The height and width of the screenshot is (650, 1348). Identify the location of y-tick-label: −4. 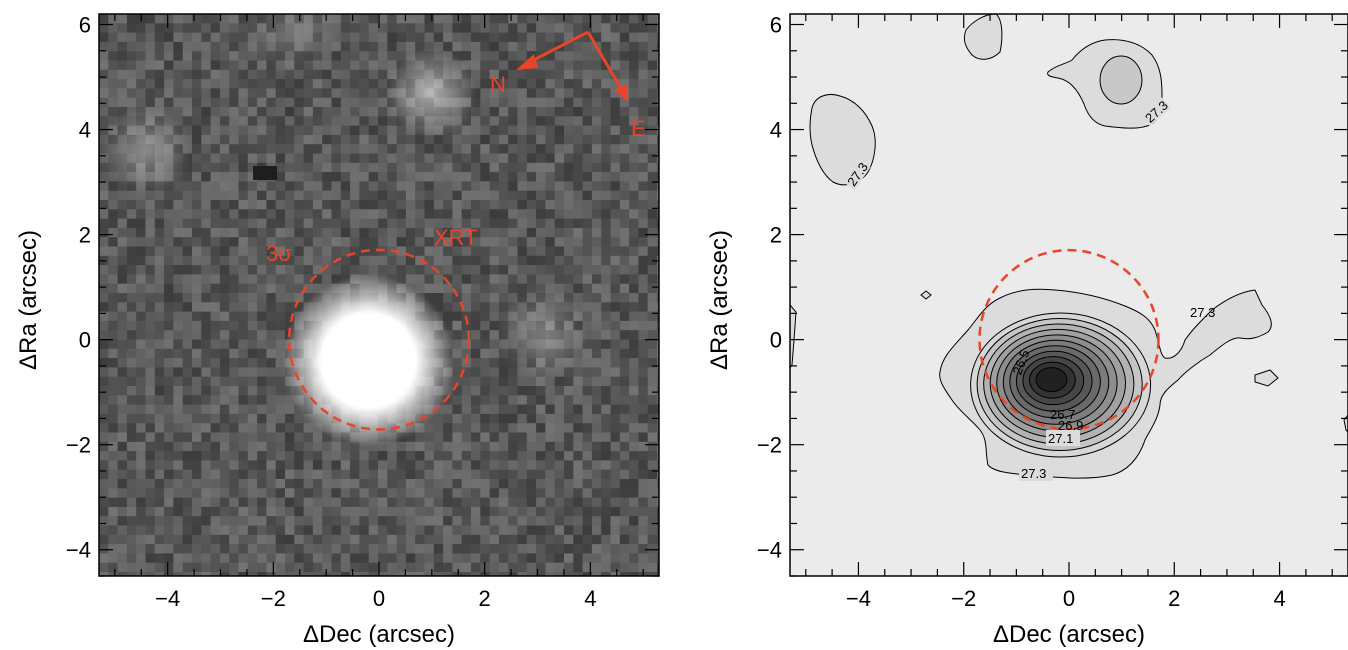
(769, 550).